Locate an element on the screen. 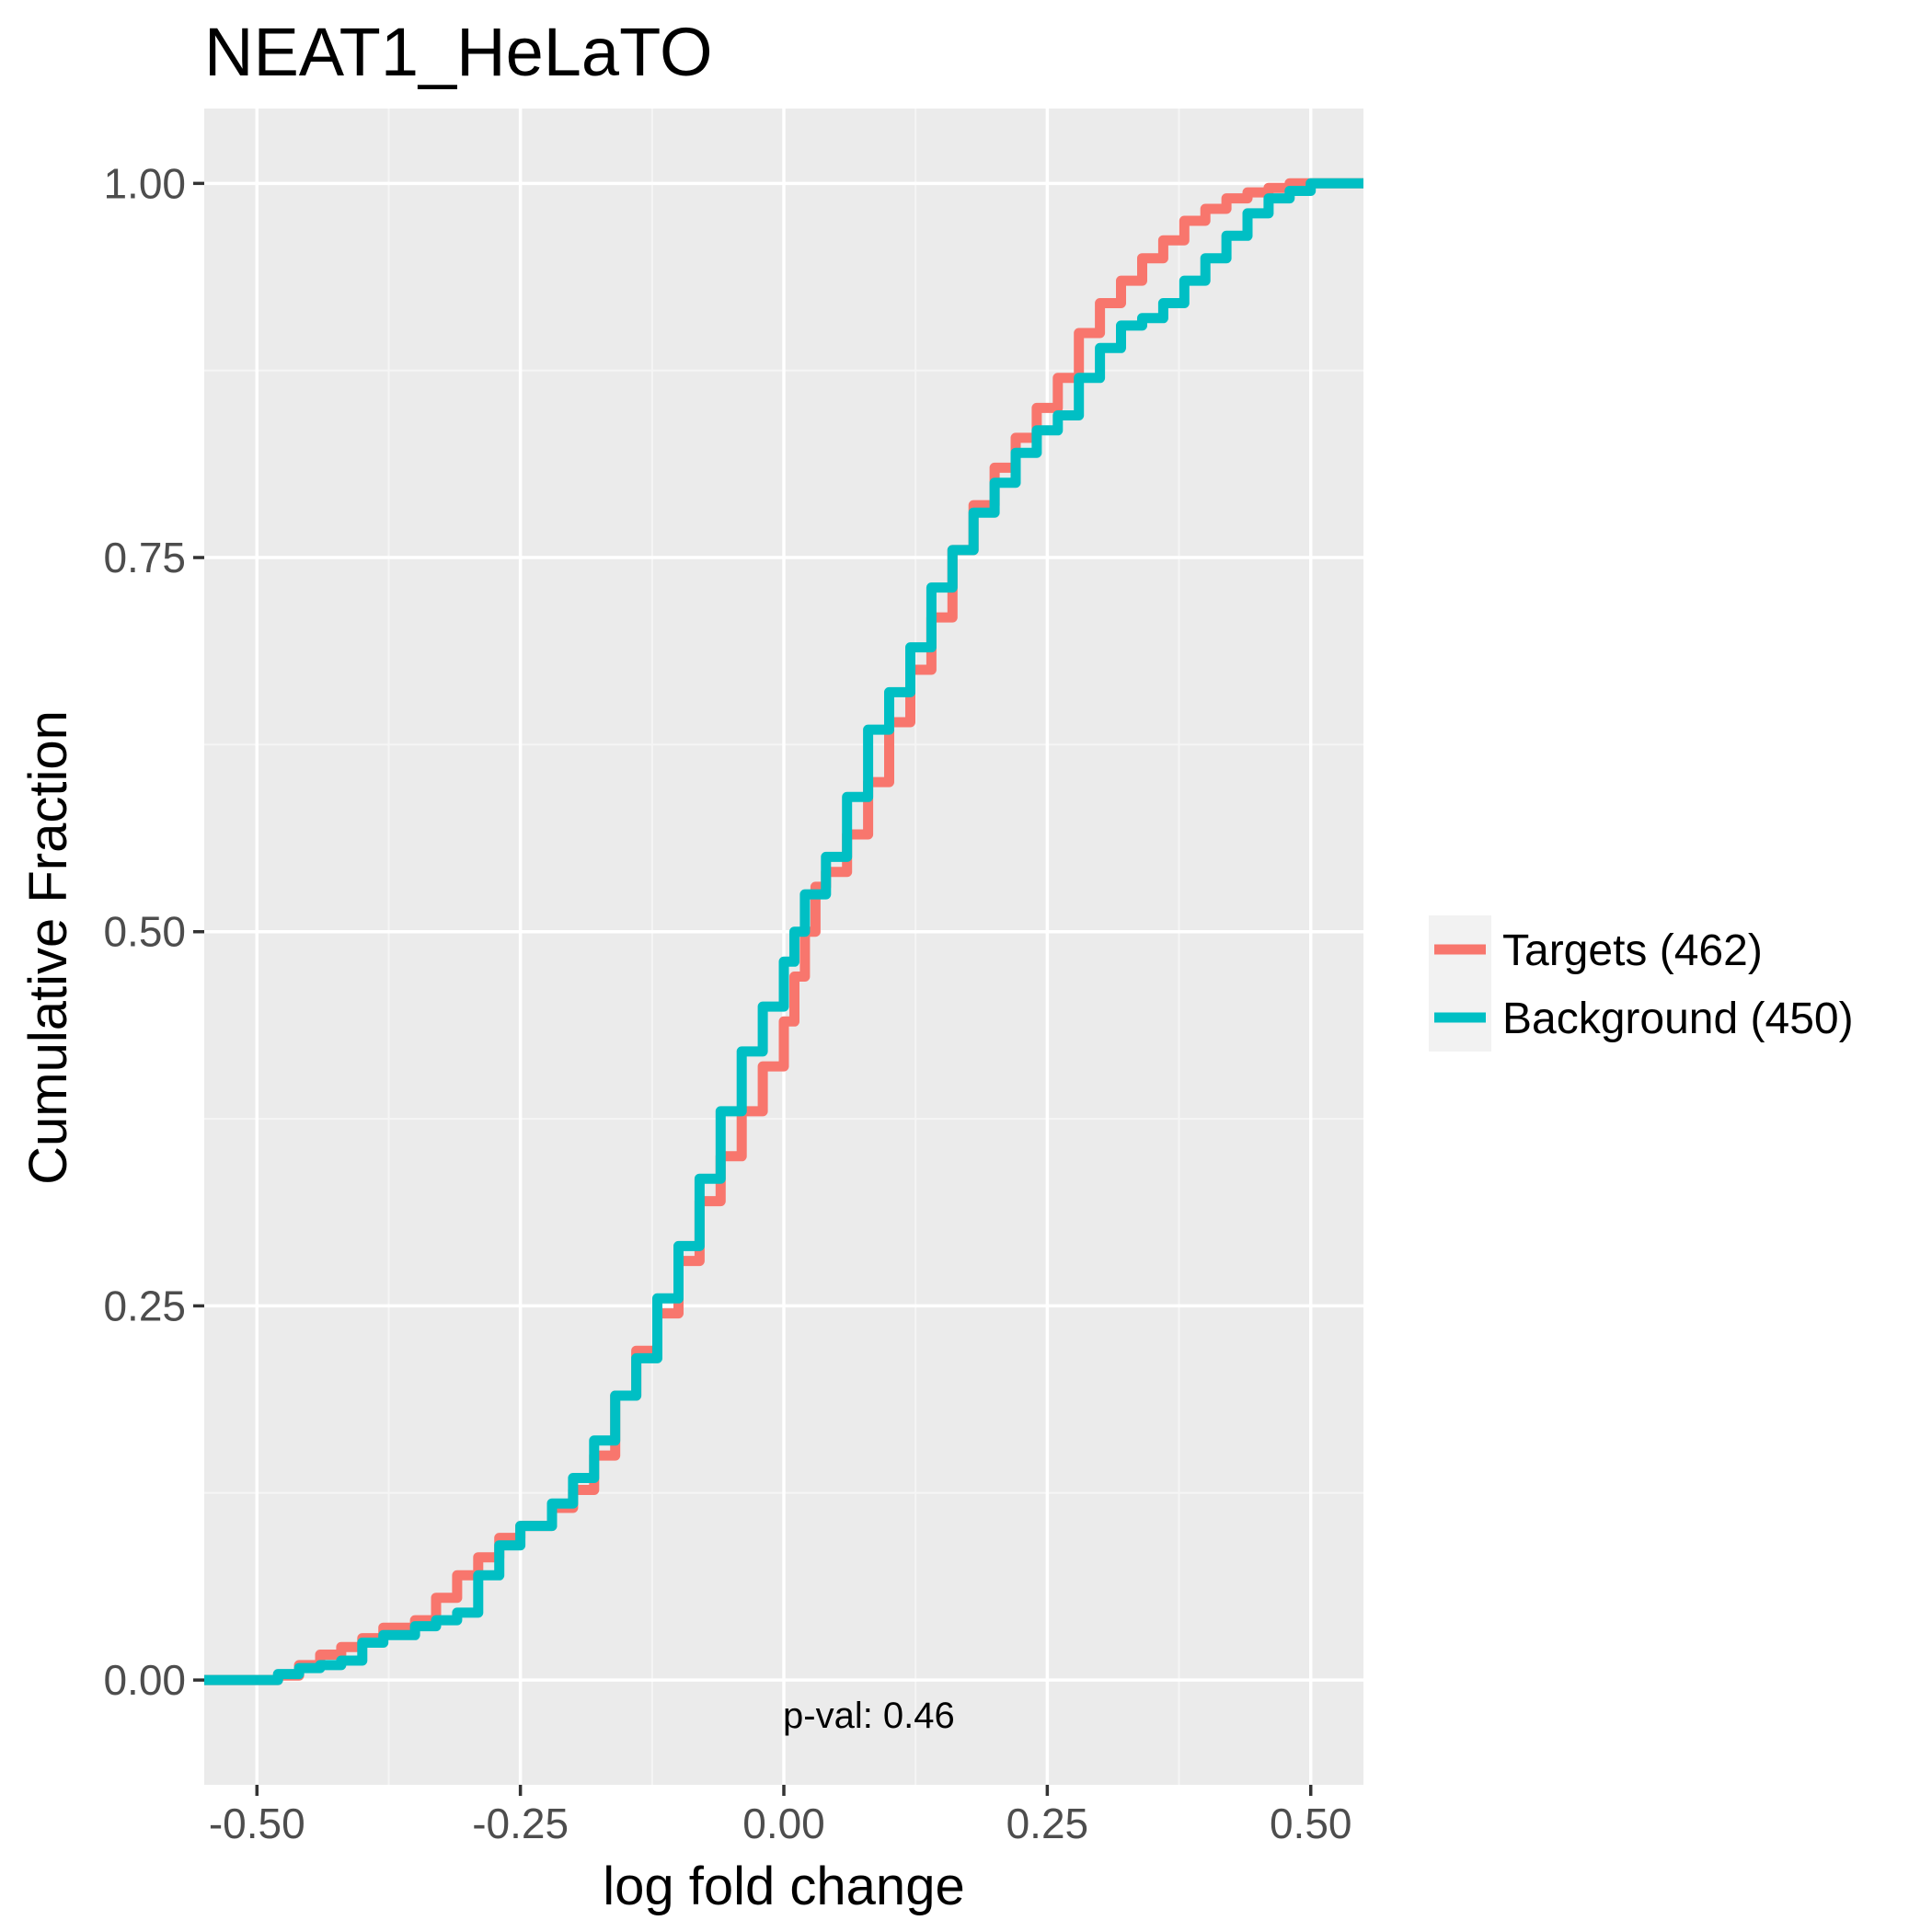 Image resolution: width=1932 pixels, height=1932 pixels. y-axis-title: Cumulative Fraction is located at coordinates (48, 947).